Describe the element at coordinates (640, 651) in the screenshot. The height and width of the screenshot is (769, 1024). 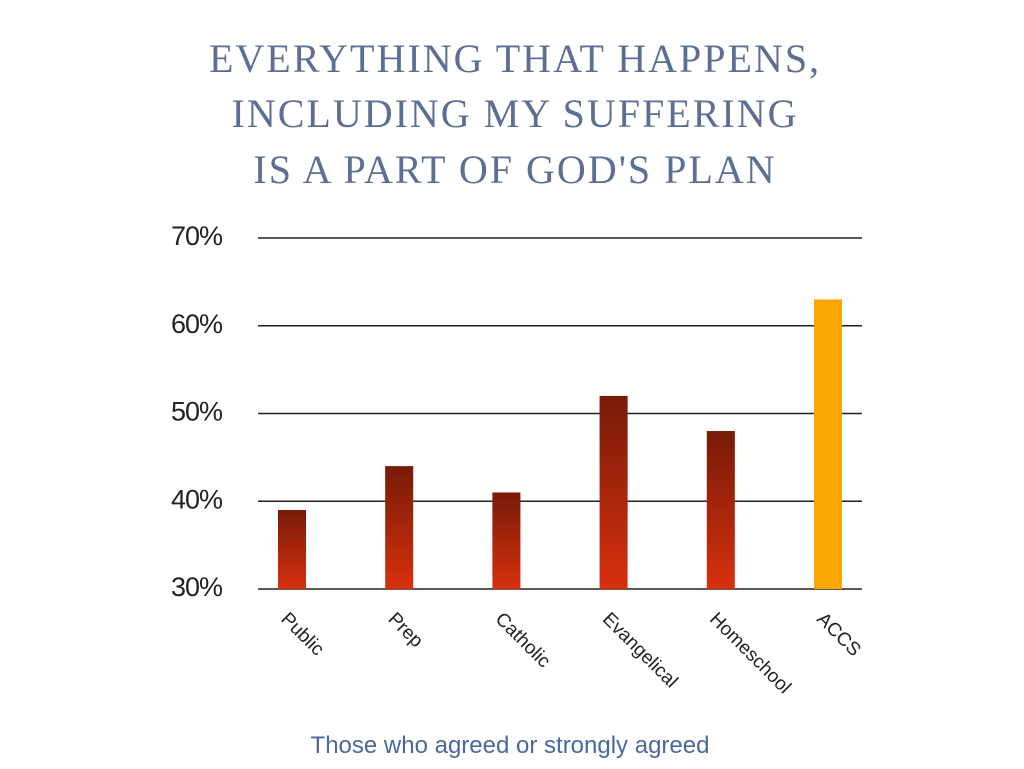
I see `x-tick-label: Evangelical` at that location.